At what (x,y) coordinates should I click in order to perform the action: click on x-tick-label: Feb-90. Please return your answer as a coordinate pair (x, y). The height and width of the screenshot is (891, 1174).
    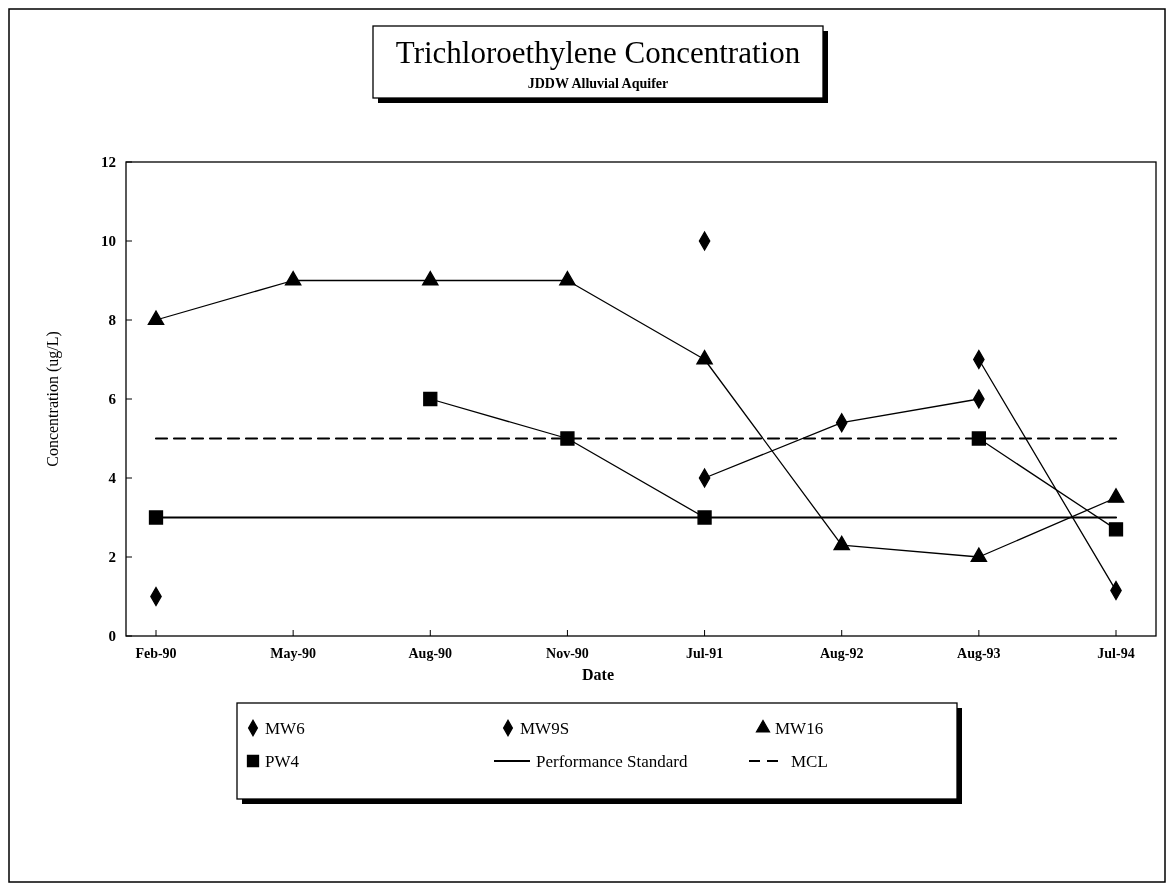
    Looking at the image, I should click on (156, 653).